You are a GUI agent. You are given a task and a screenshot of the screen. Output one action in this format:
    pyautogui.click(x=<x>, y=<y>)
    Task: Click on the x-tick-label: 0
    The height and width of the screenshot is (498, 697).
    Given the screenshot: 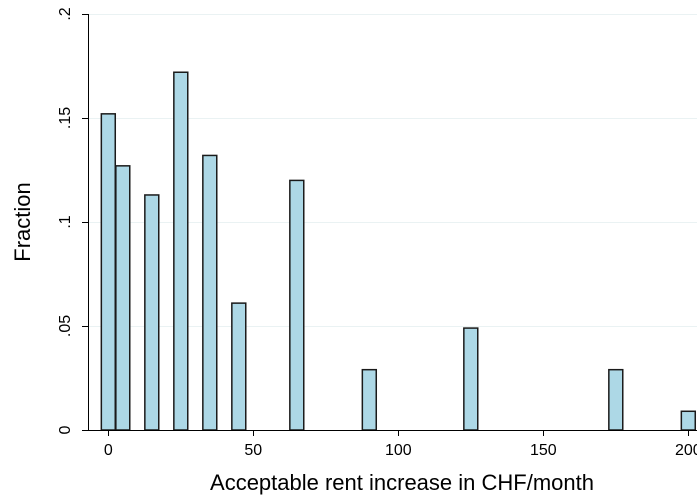 What is the action you would take?
    pyautogui.click(x=108, y=450)
    